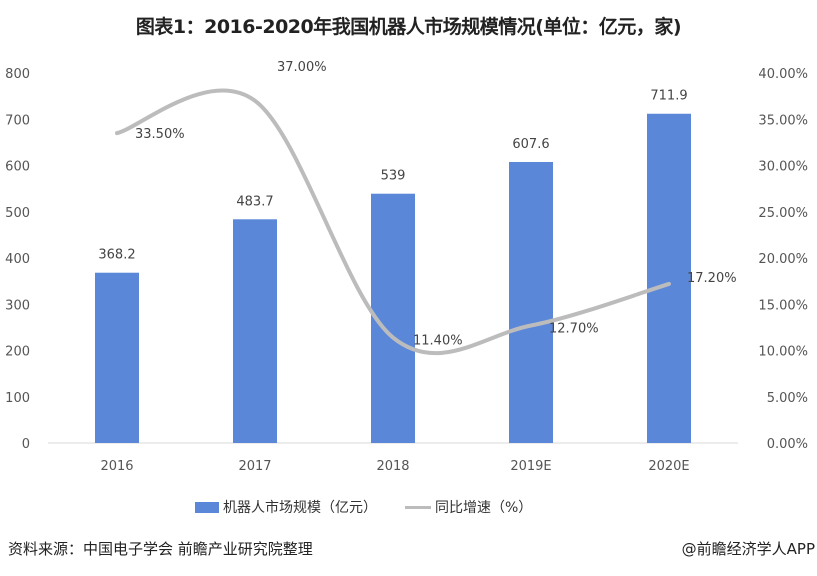 This screenshot has height=576, width=817. Describe the element at coordinates (116, 255) in the screenshot. I see `bar-data-label: 368.2` at that location.